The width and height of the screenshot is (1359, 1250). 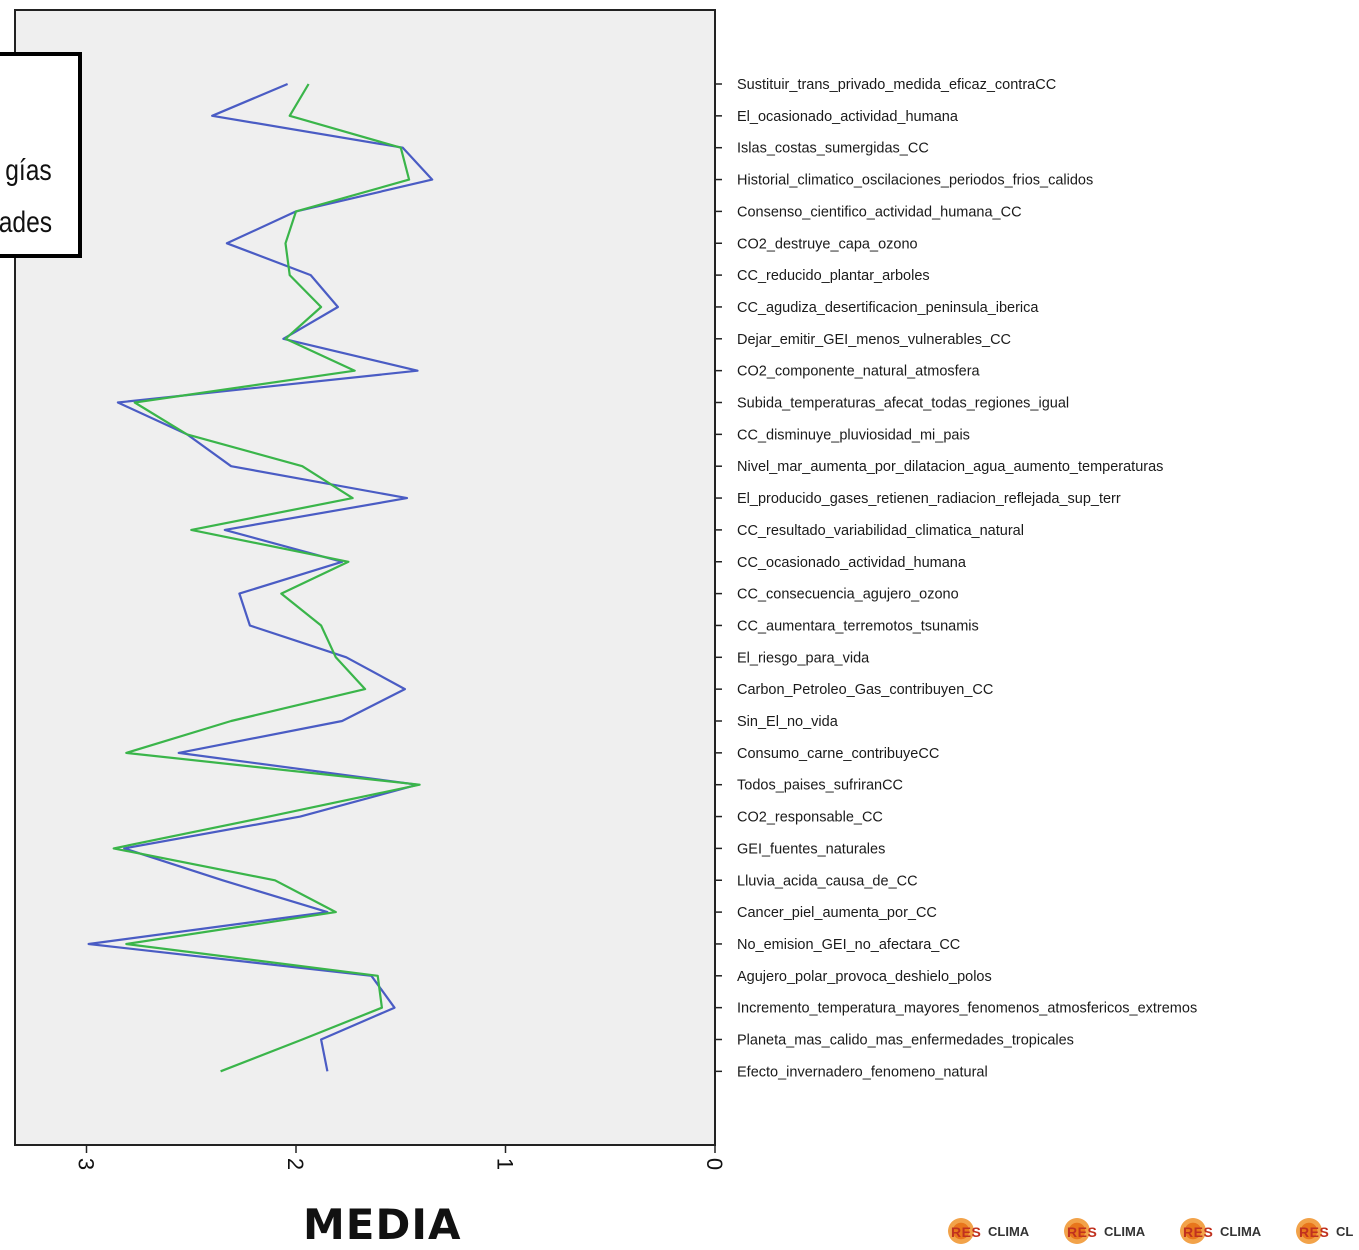 I want to click on category-label: CO2_destruye_capa_ozono, so click(x=827, y=244).